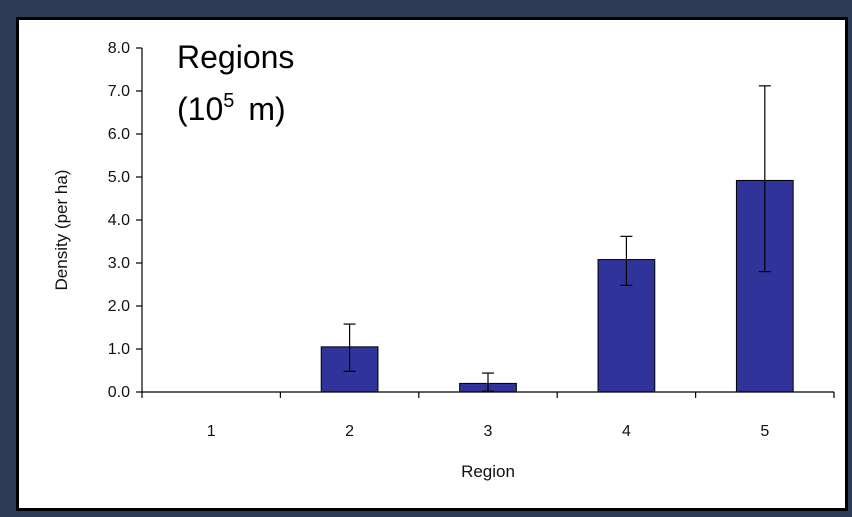 The width and height of the screenshot is (852, 517). What do you see at coordinates (488, 416) in the screenshot?
I see `x-ticks-layer: 1 2 3 4 5` at bounding box center [488, 416].